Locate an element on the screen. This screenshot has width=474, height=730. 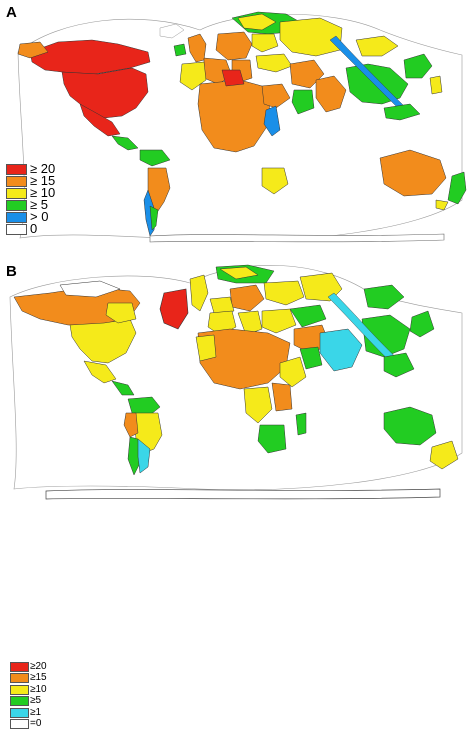
region-africa is located at coordinates (234, 116).